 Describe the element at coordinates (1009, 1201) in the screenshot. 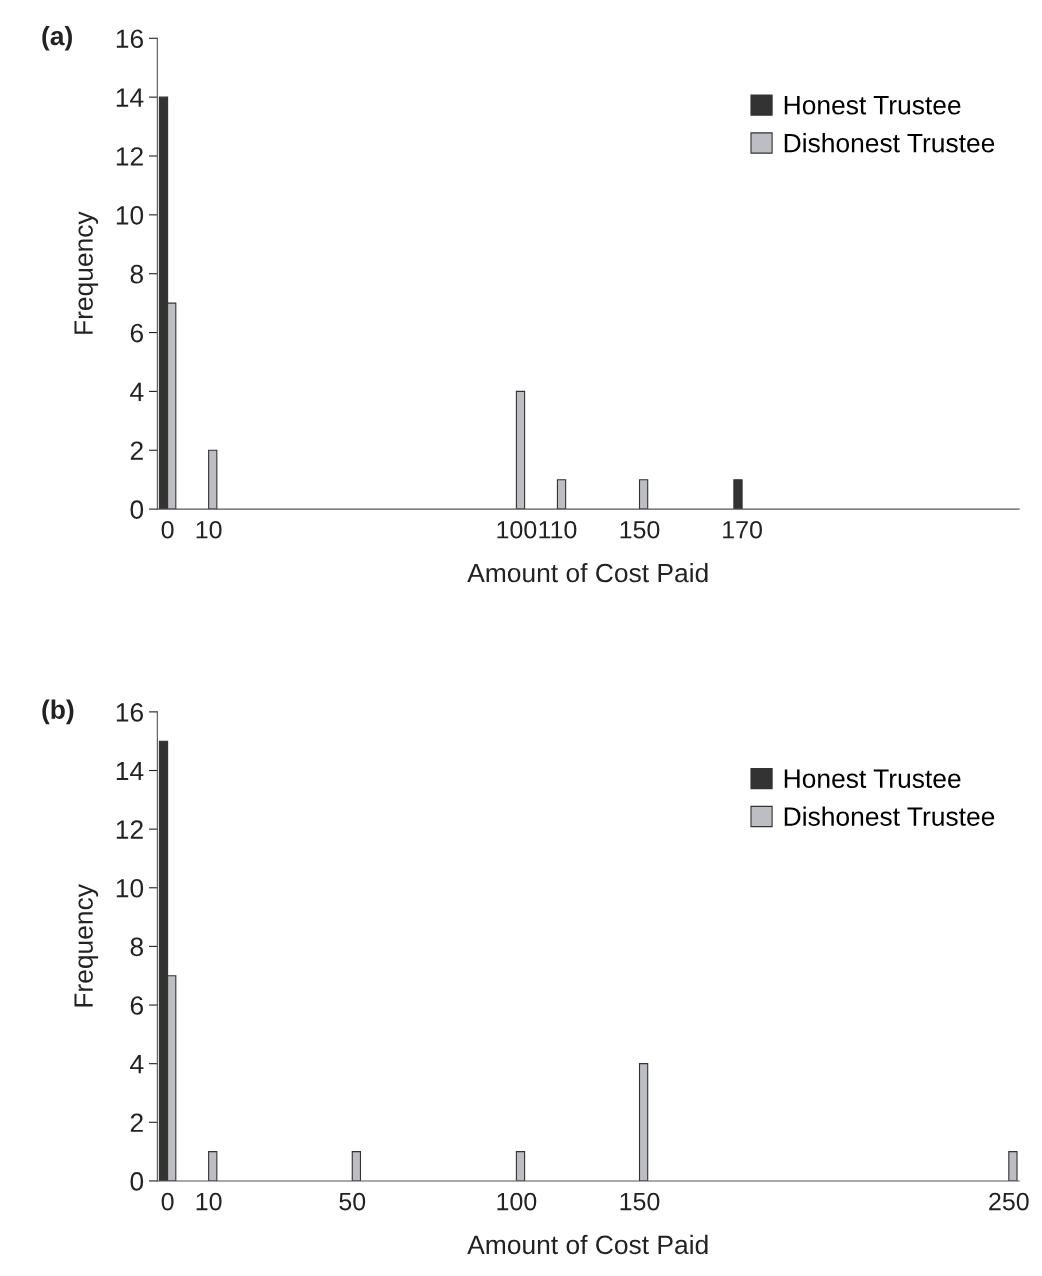

I see `x-tick-label: 250` at that location.